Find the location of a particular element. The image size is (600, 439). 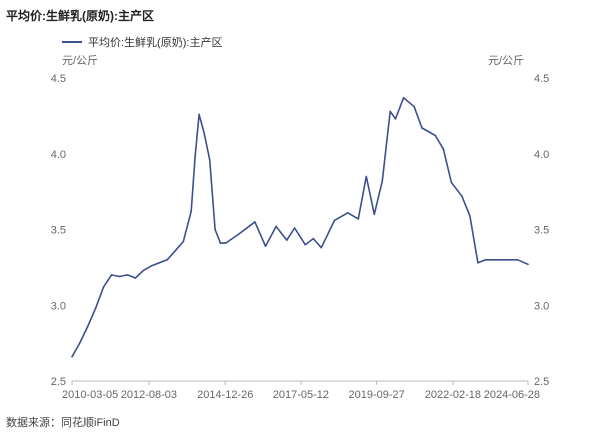

legend: 平均价:生鲜乳(原奶):主产区 is located at coordinates (142, 42).